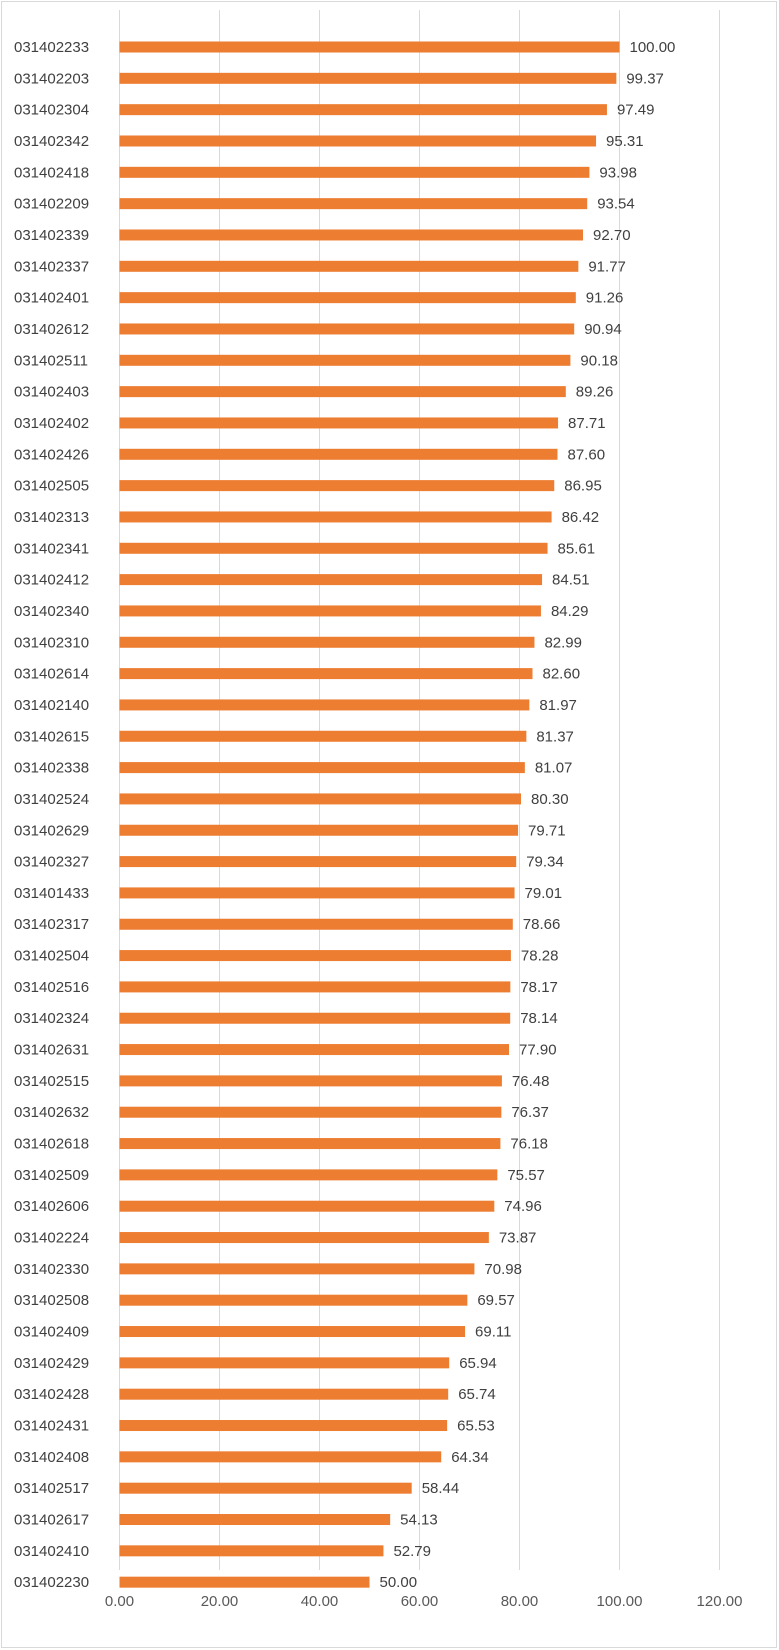  I want to click on category-label: 031402511, so click(51, 360).